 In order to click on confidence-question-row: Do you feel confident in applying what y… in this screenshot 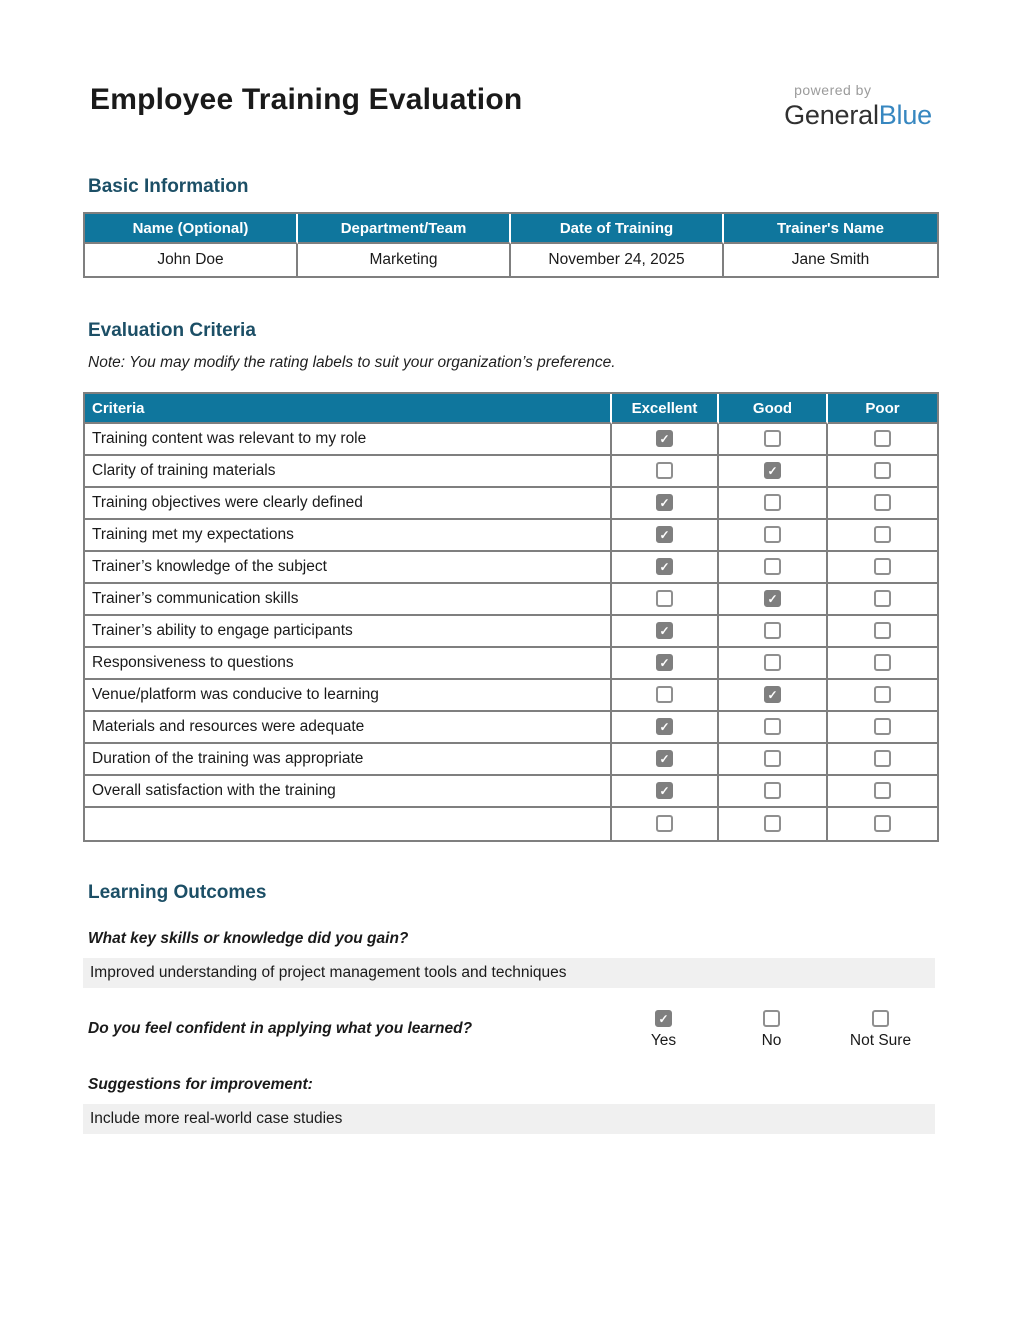, I will do `click(509, 1029)`.